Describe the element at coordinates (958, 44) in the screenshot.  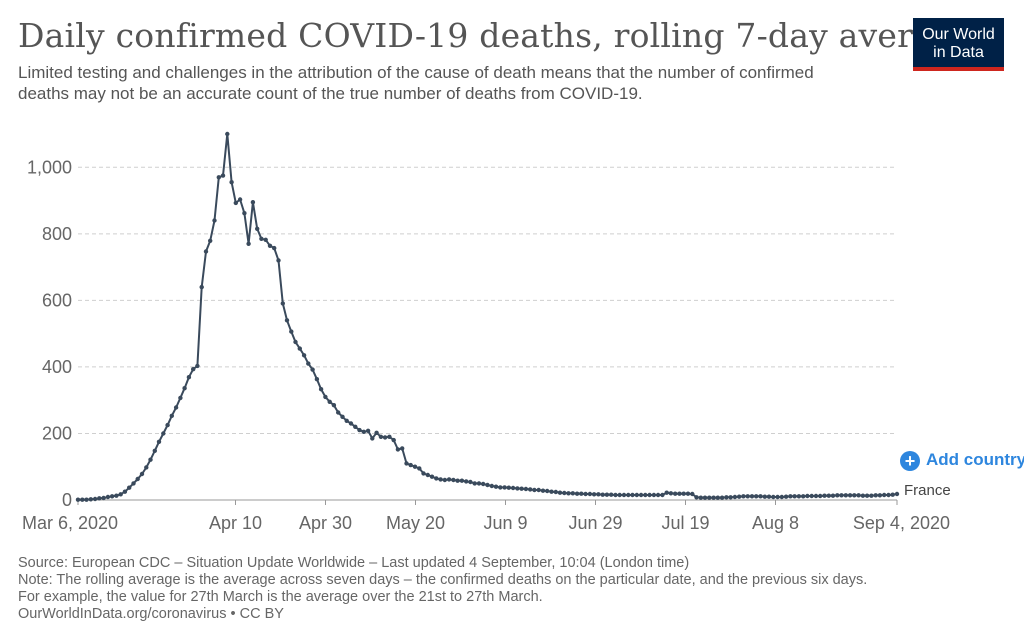
I see `owid-logo: Our World in Data` at that location.